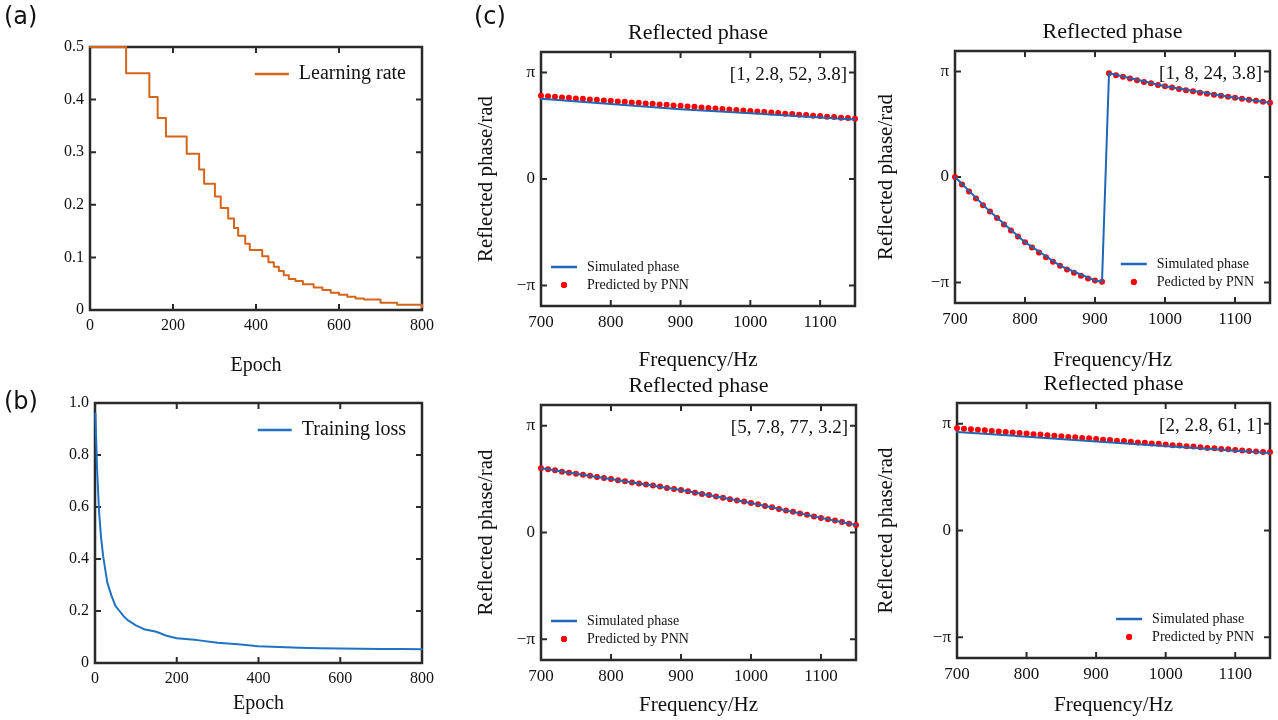 The image size is (1278, 720). I want to click on text: (a), so click(21, 16).